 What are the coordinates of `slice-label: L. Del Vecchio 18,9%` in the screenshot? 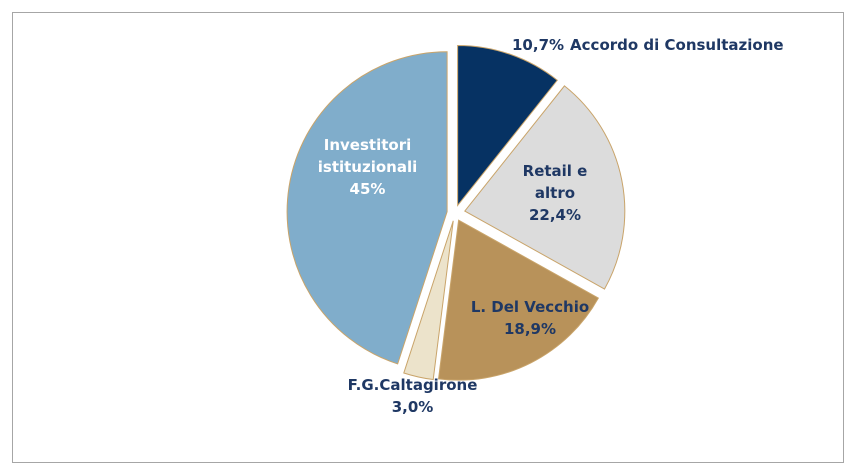 It's located at (530, 318).